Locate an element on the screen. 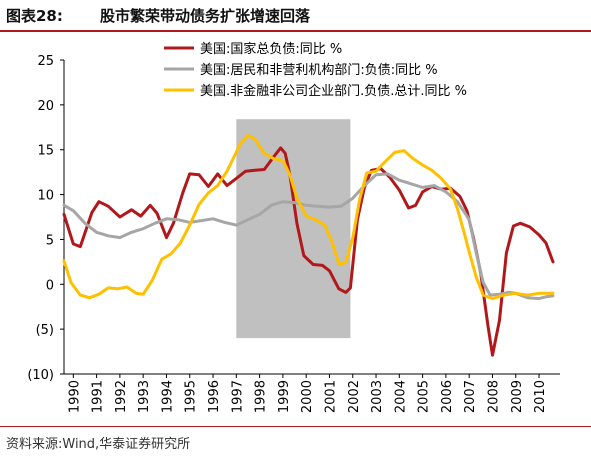  x-tick-label: 2006 is located at coordinates (447, 396).